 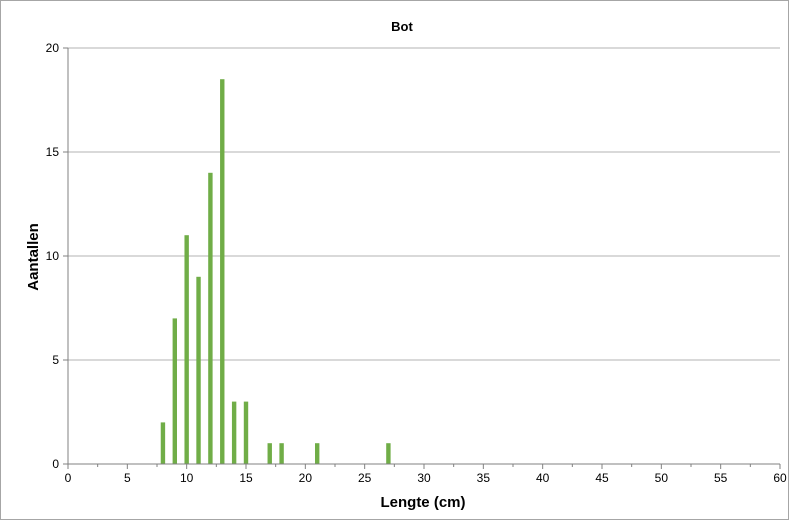 What do you see at coordinates (780, 478) in the screenshot?
I see `x-tick-label: 60` at bounding box center [780, 478].